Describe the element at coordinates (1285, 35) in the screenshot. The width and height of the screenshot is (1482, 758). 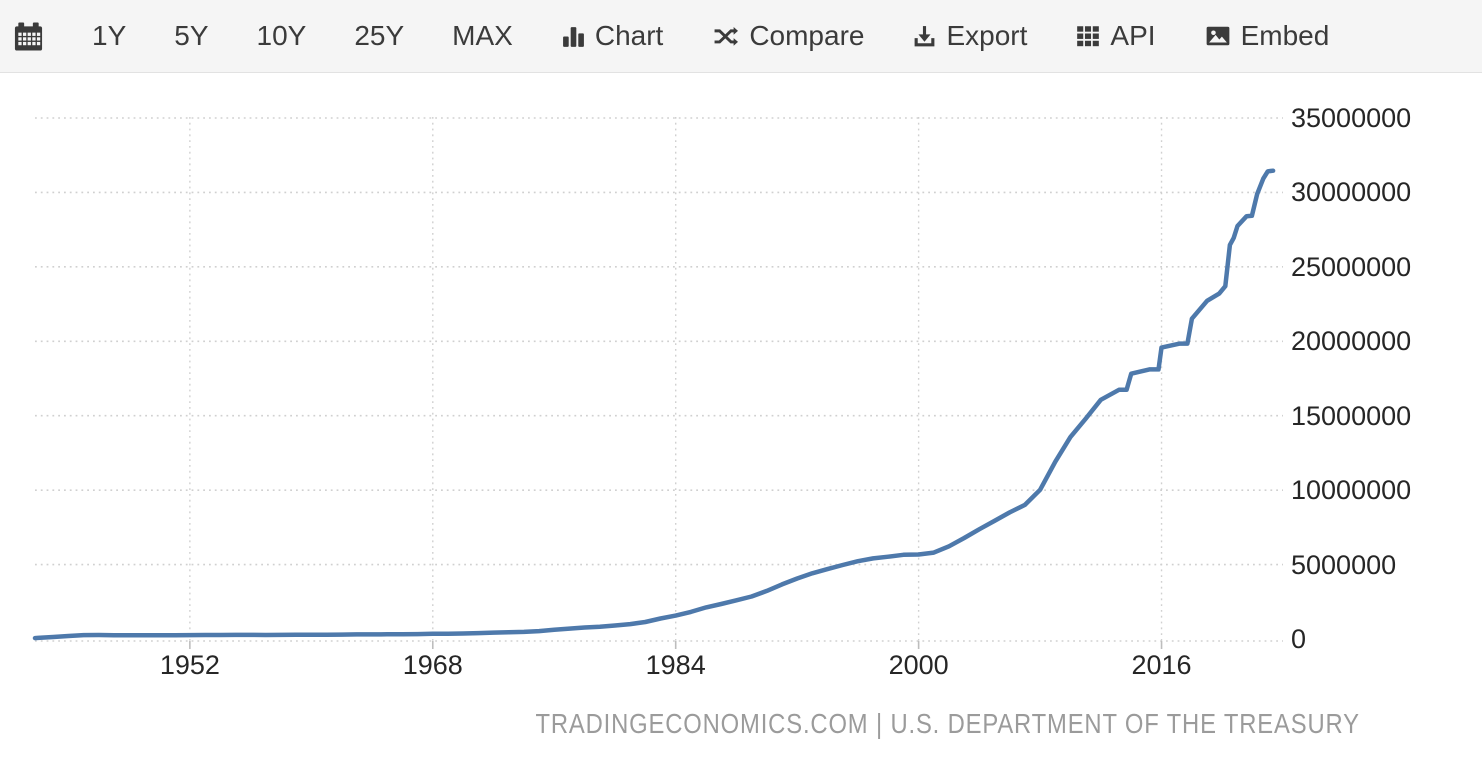
I see `embed-label: Embed` at that location.